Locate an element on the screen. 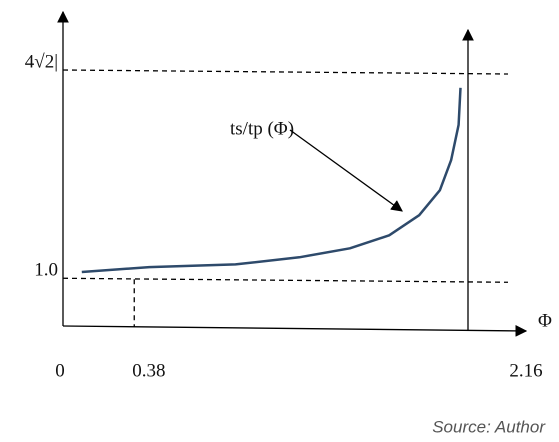  y-tick-label: 4√2| is located at coordinates (41, 61).